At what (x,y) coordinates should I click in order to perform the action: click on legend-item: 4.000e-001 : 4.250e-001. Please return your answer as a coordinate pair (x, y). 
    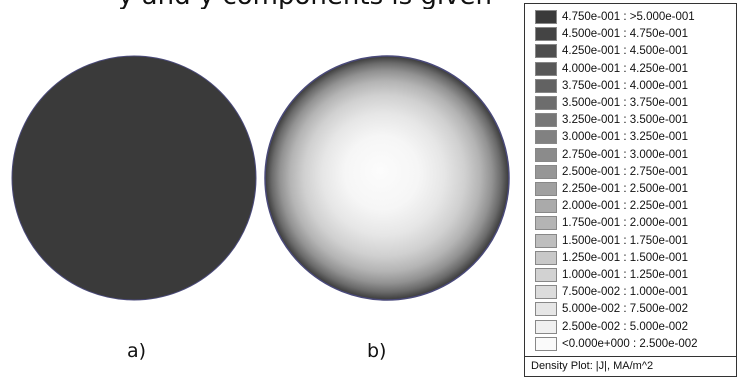
    Looking at the image, I should click on (630, 69).